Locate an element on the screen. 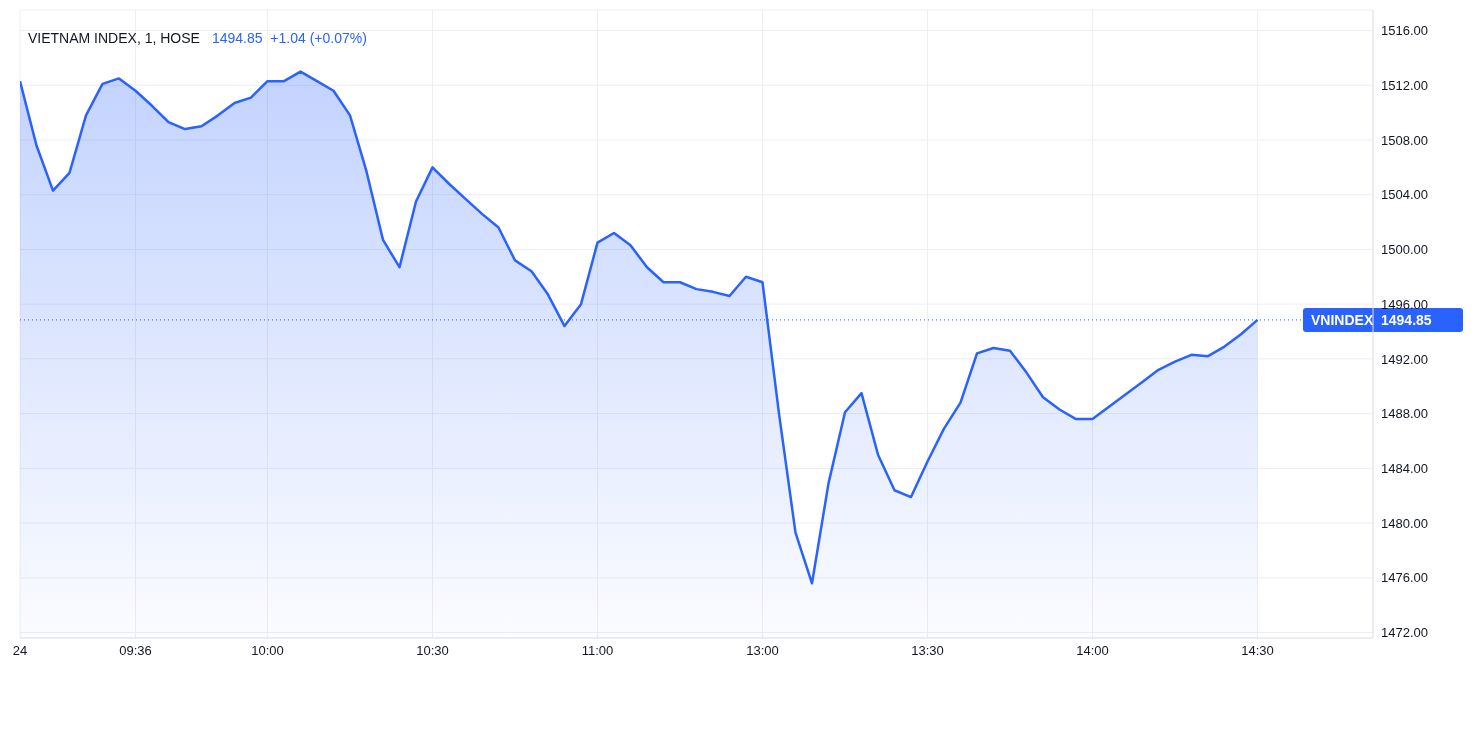  y-tick-label: 1508.00 is located at coordinates (1404, 140).